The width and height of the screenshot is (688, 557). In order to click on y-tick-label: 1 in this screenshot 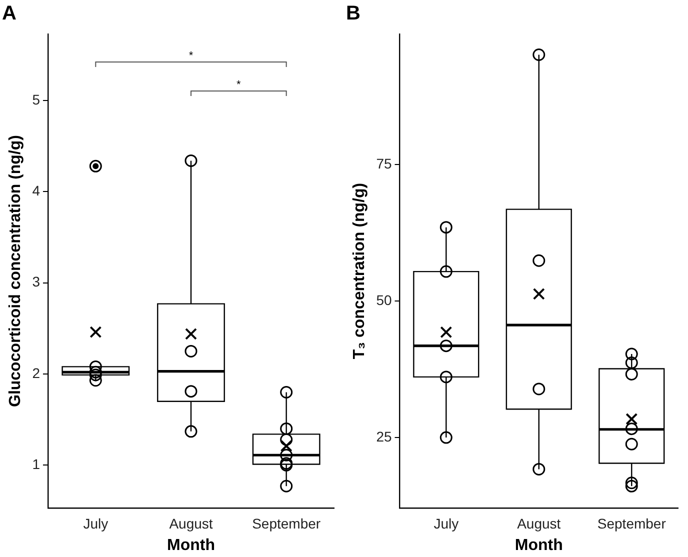, I will do `click(36, 464)`.